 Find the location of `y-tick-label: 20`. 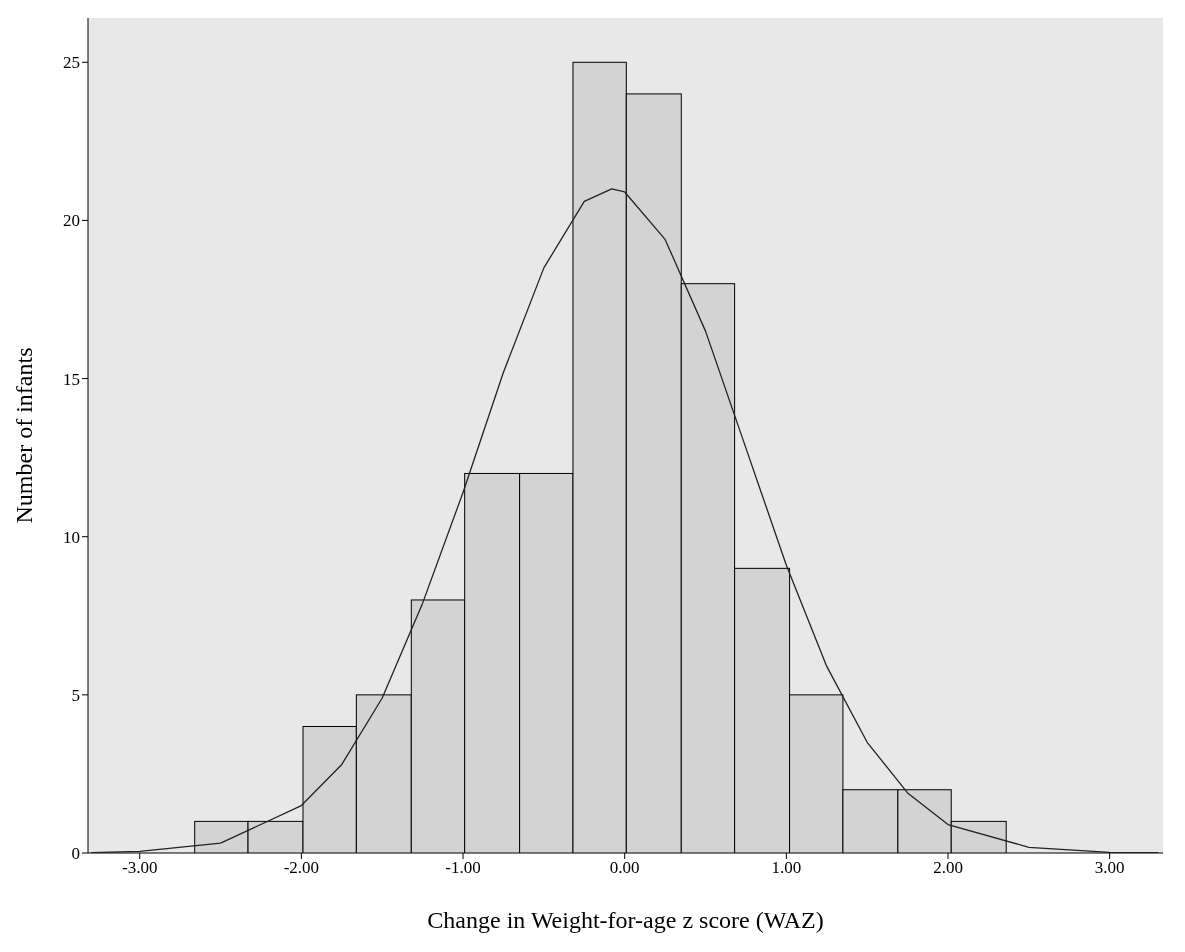

y-tick-label: 20 is located at coordinates (71, 221).